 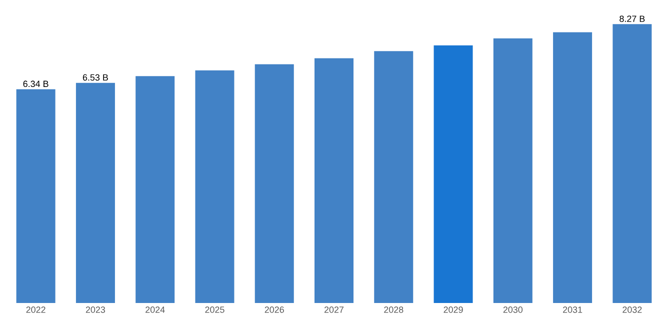 I want to click on x-tick-label: 2023, so click(x=96, y=309).